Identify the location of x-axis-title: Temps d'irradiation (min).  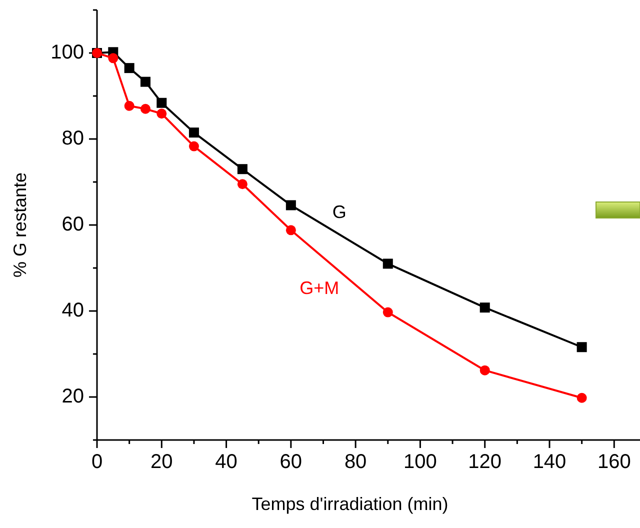
(350, 504).